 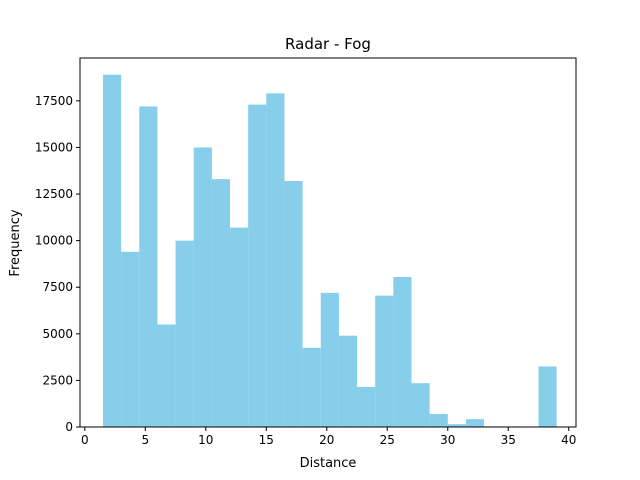 I want to click on y-axis-label: Frequency, so click(x=15, y=242).